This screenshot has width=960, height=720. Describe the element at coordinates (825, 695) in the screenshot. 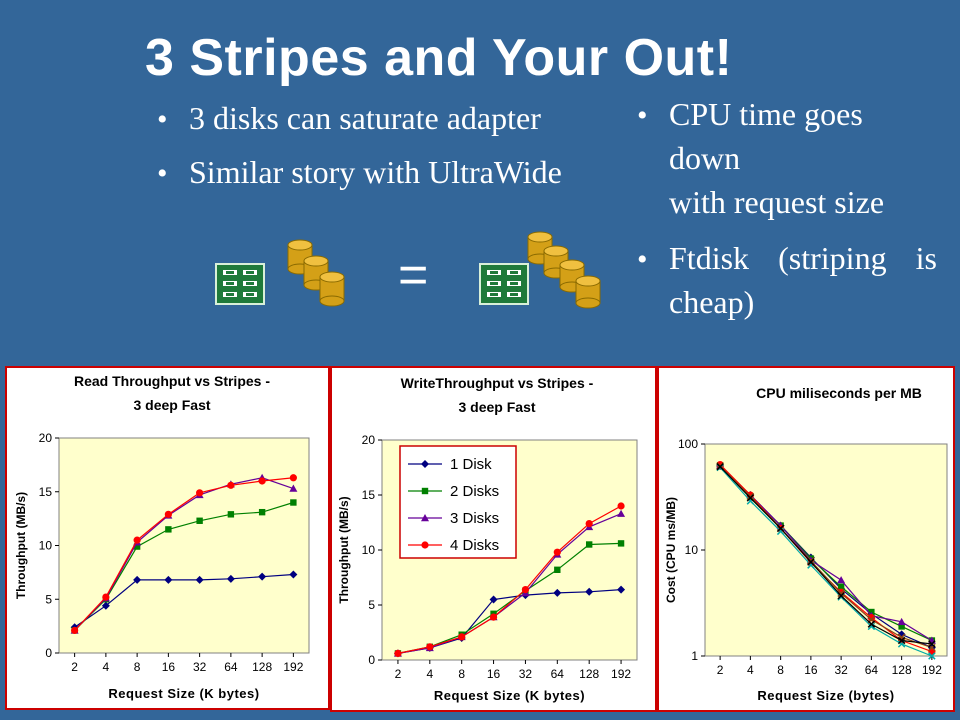

I see `x-axis-label: Request Size (bytes)` at that location.